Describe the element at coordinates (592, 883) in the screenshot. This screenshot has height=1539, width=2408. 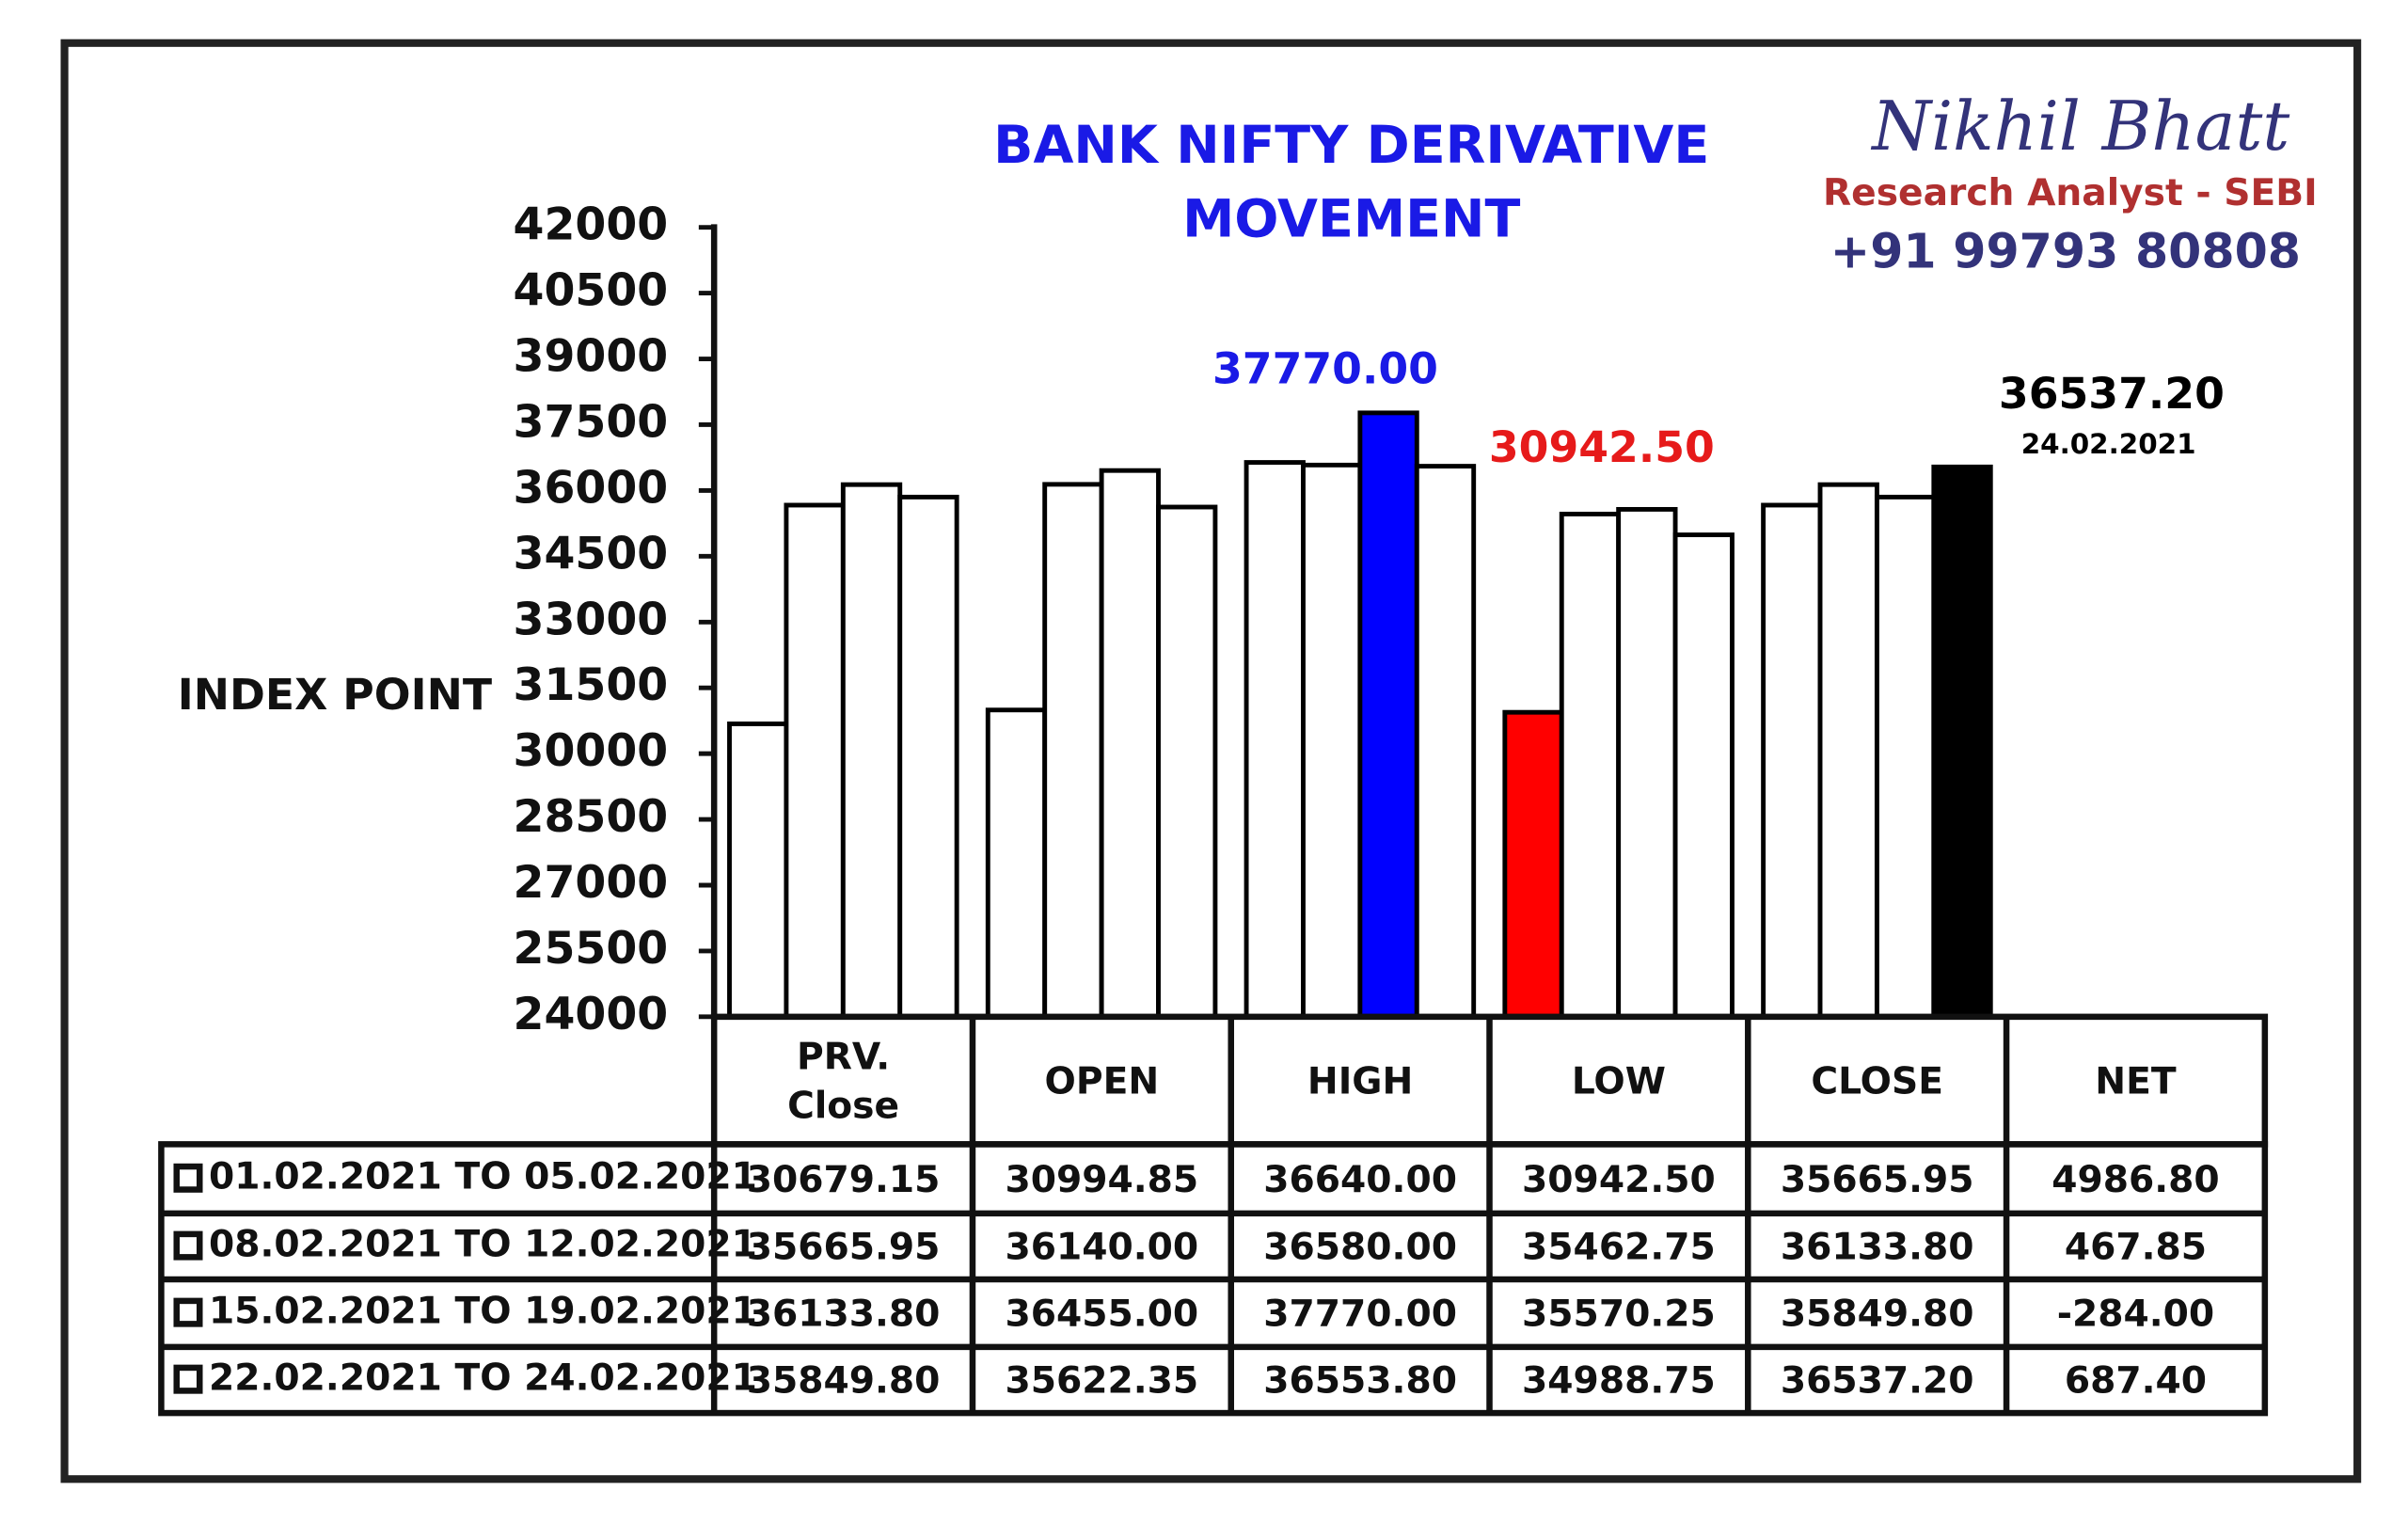
I see `y-tick-label: 27000` at that location.